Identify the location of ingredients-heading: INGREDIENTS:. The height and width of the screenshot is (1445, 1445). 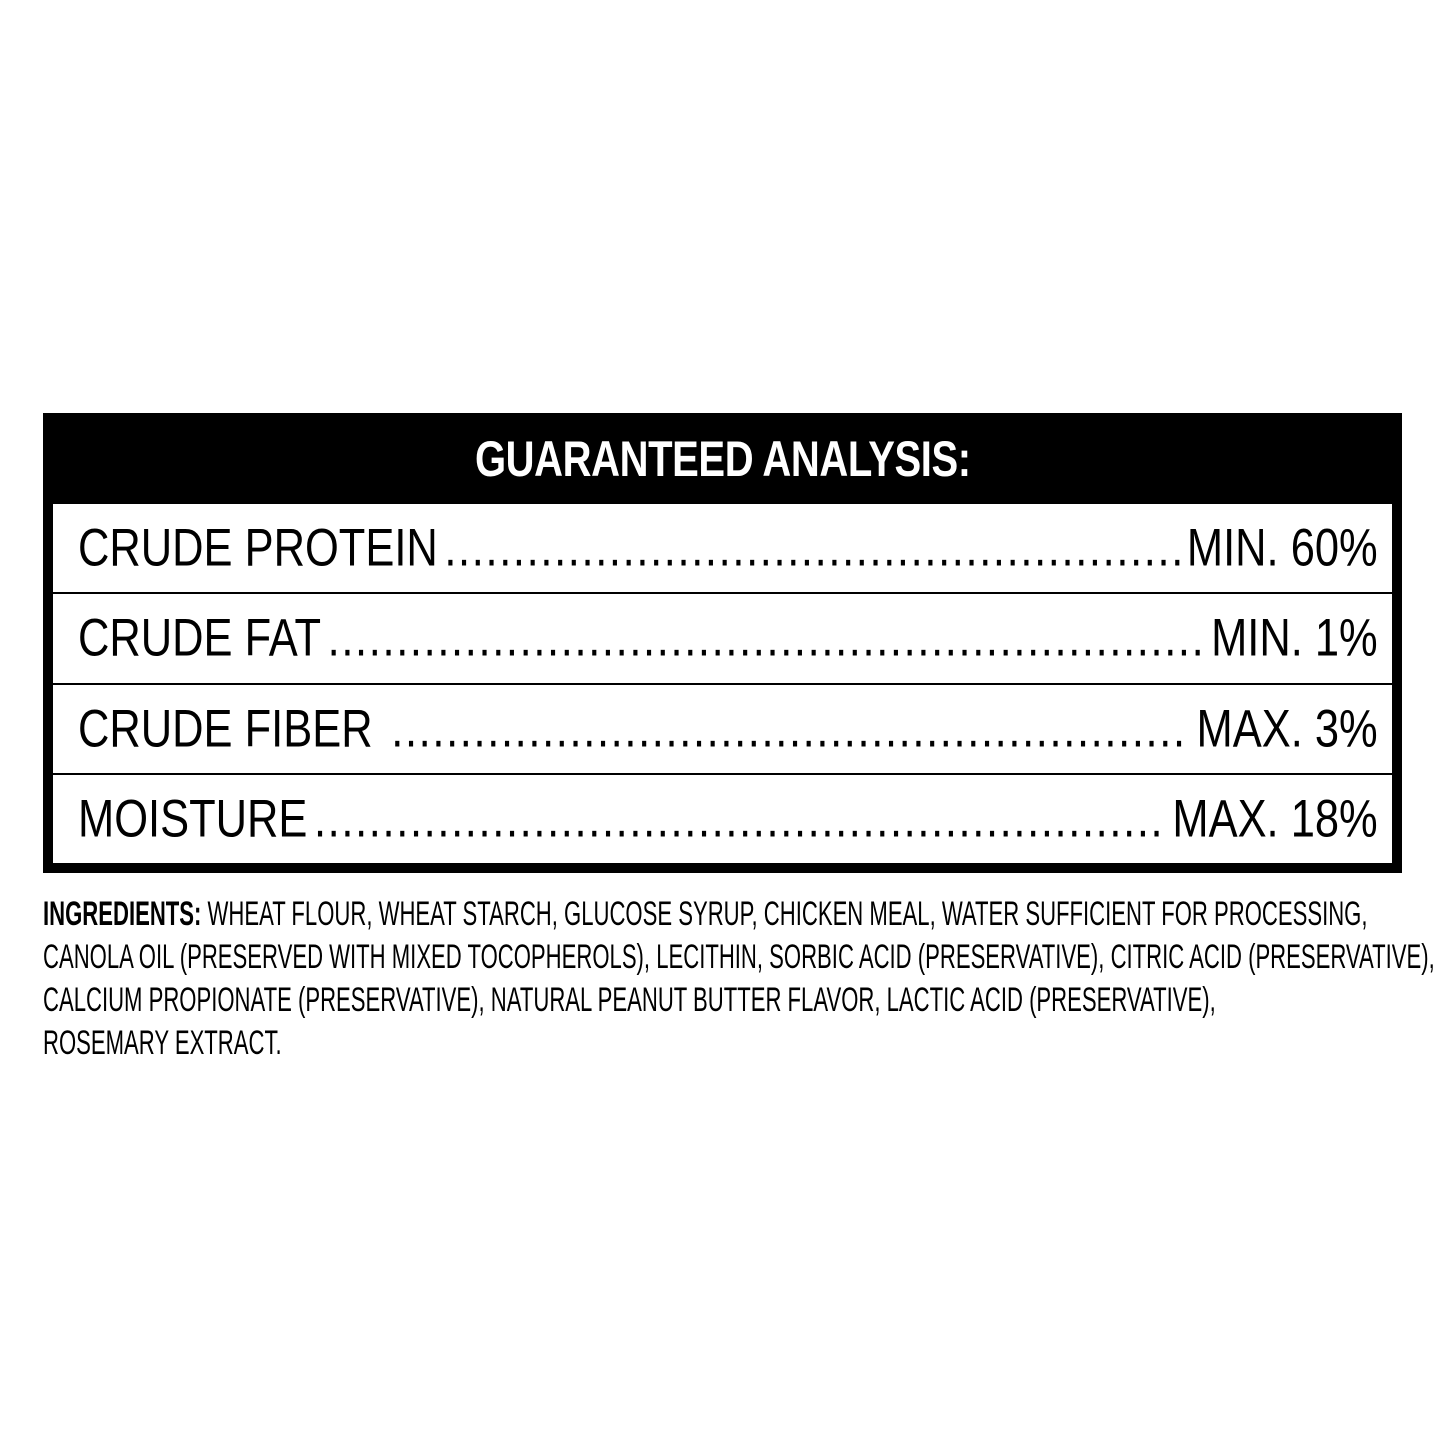
(122, 914).